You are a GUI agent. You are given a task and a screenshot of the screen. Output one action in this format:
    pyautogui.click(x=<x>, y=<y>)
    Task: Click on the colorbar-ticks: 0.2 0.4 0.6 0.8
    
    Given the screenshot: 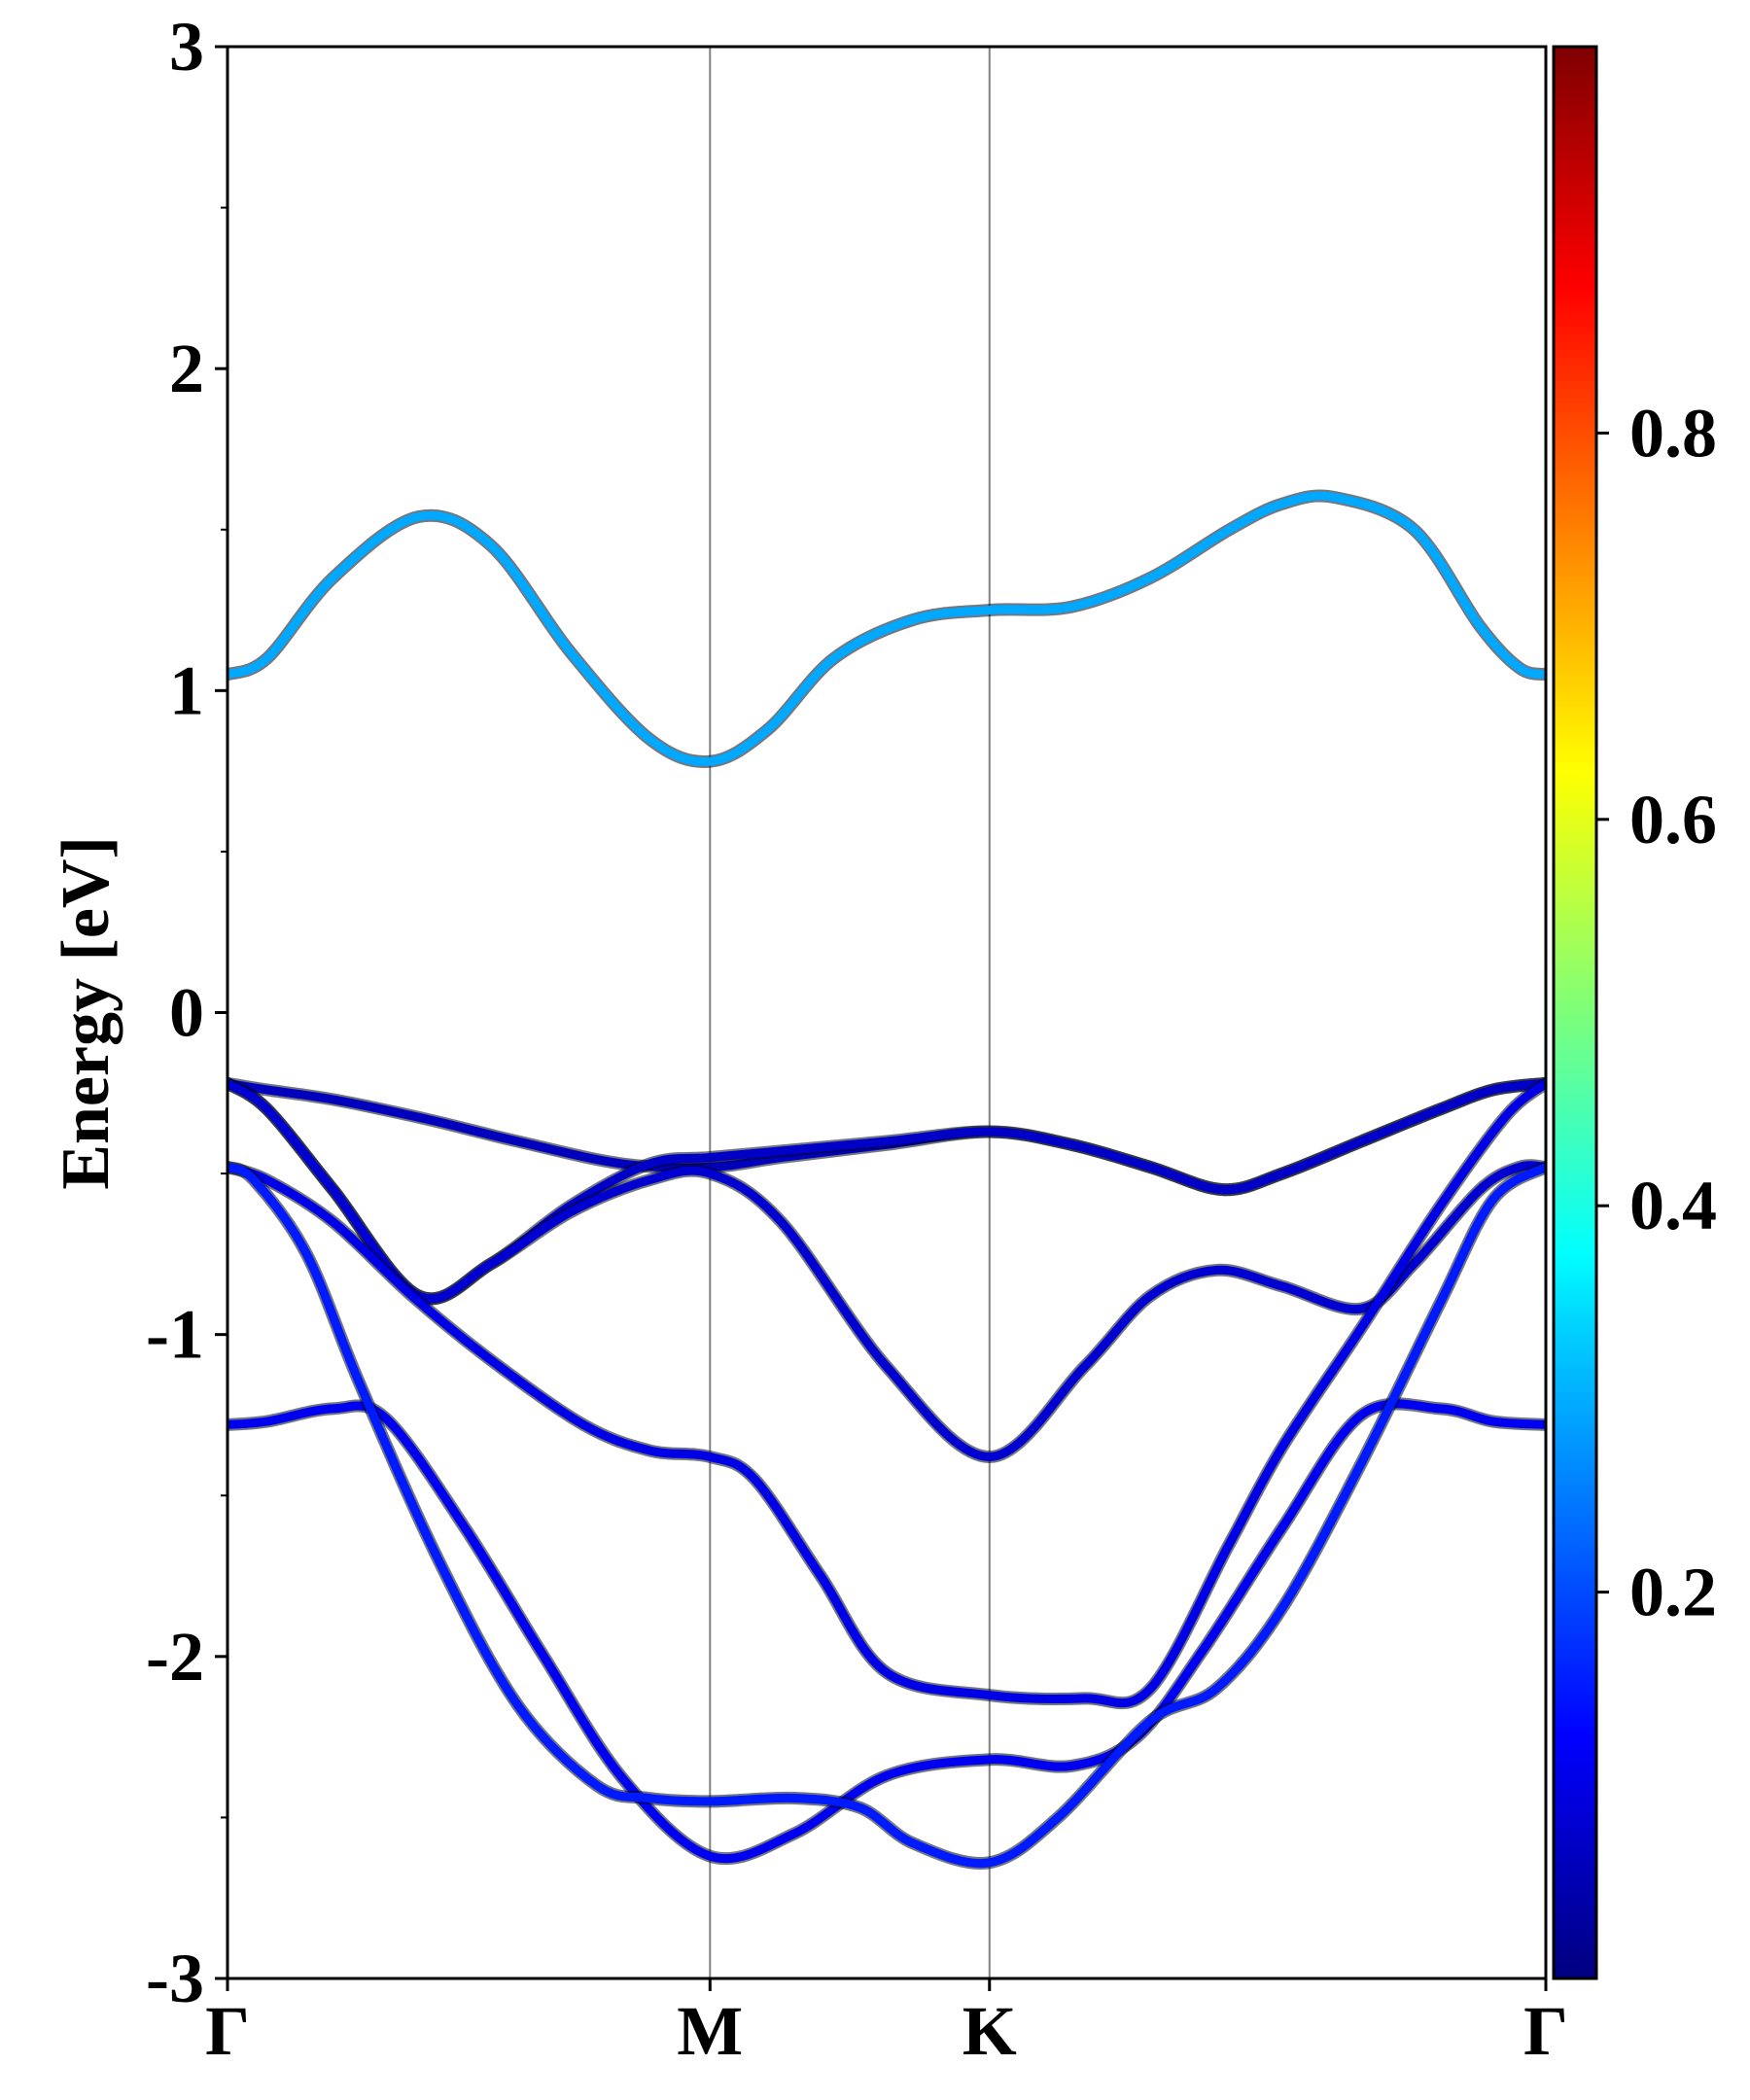 What is the action you would take?
    pyautogui.click(x=1656, y=1012)
    